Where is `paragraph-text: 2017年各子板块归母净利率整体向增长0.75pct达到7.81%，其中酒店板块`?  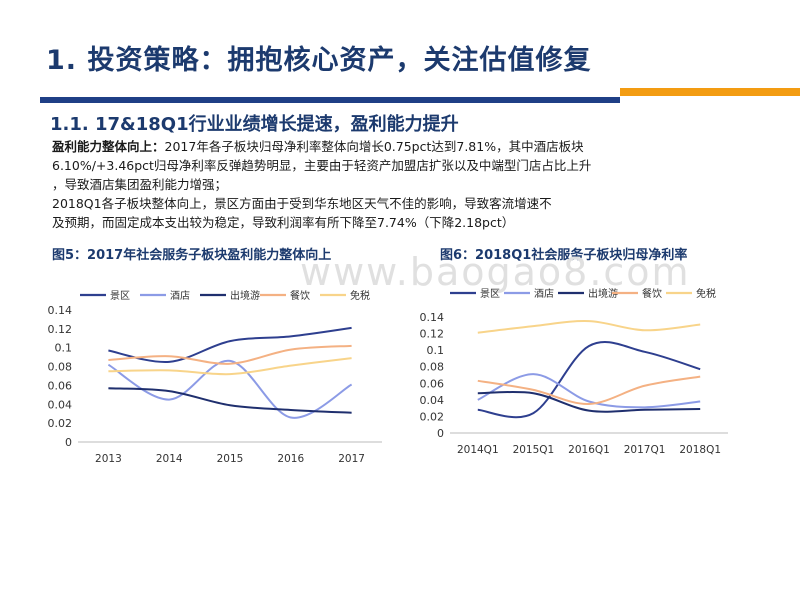 paragraph-text: 2017年各子板块归母净利率整体向增长0.75pct达到7.81%，其中酒店板块 is located at coordinates (374, 146).